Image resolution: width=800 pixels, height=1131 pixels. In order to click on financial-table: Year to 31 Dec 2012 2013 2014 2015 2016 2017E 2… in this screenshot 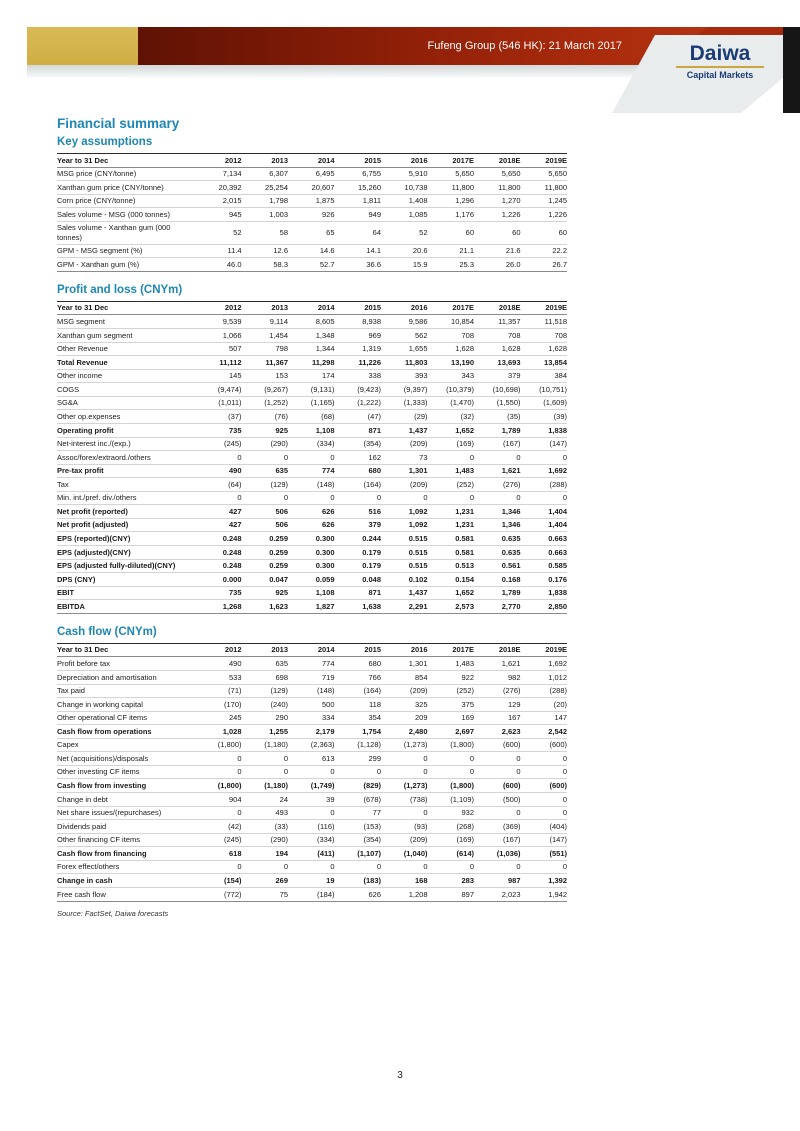, I will do `click(312, 772)`.